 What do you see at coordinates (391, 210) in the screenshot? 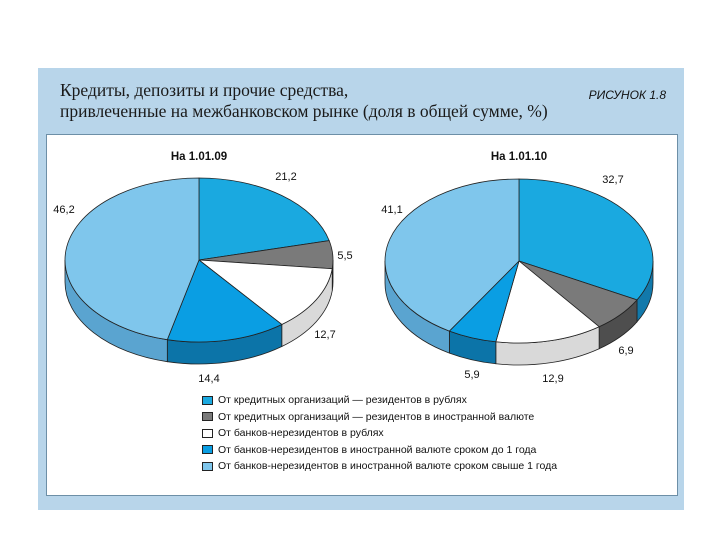
I see `data-label-2-5: 41,1` at bounding box center [391, 210].